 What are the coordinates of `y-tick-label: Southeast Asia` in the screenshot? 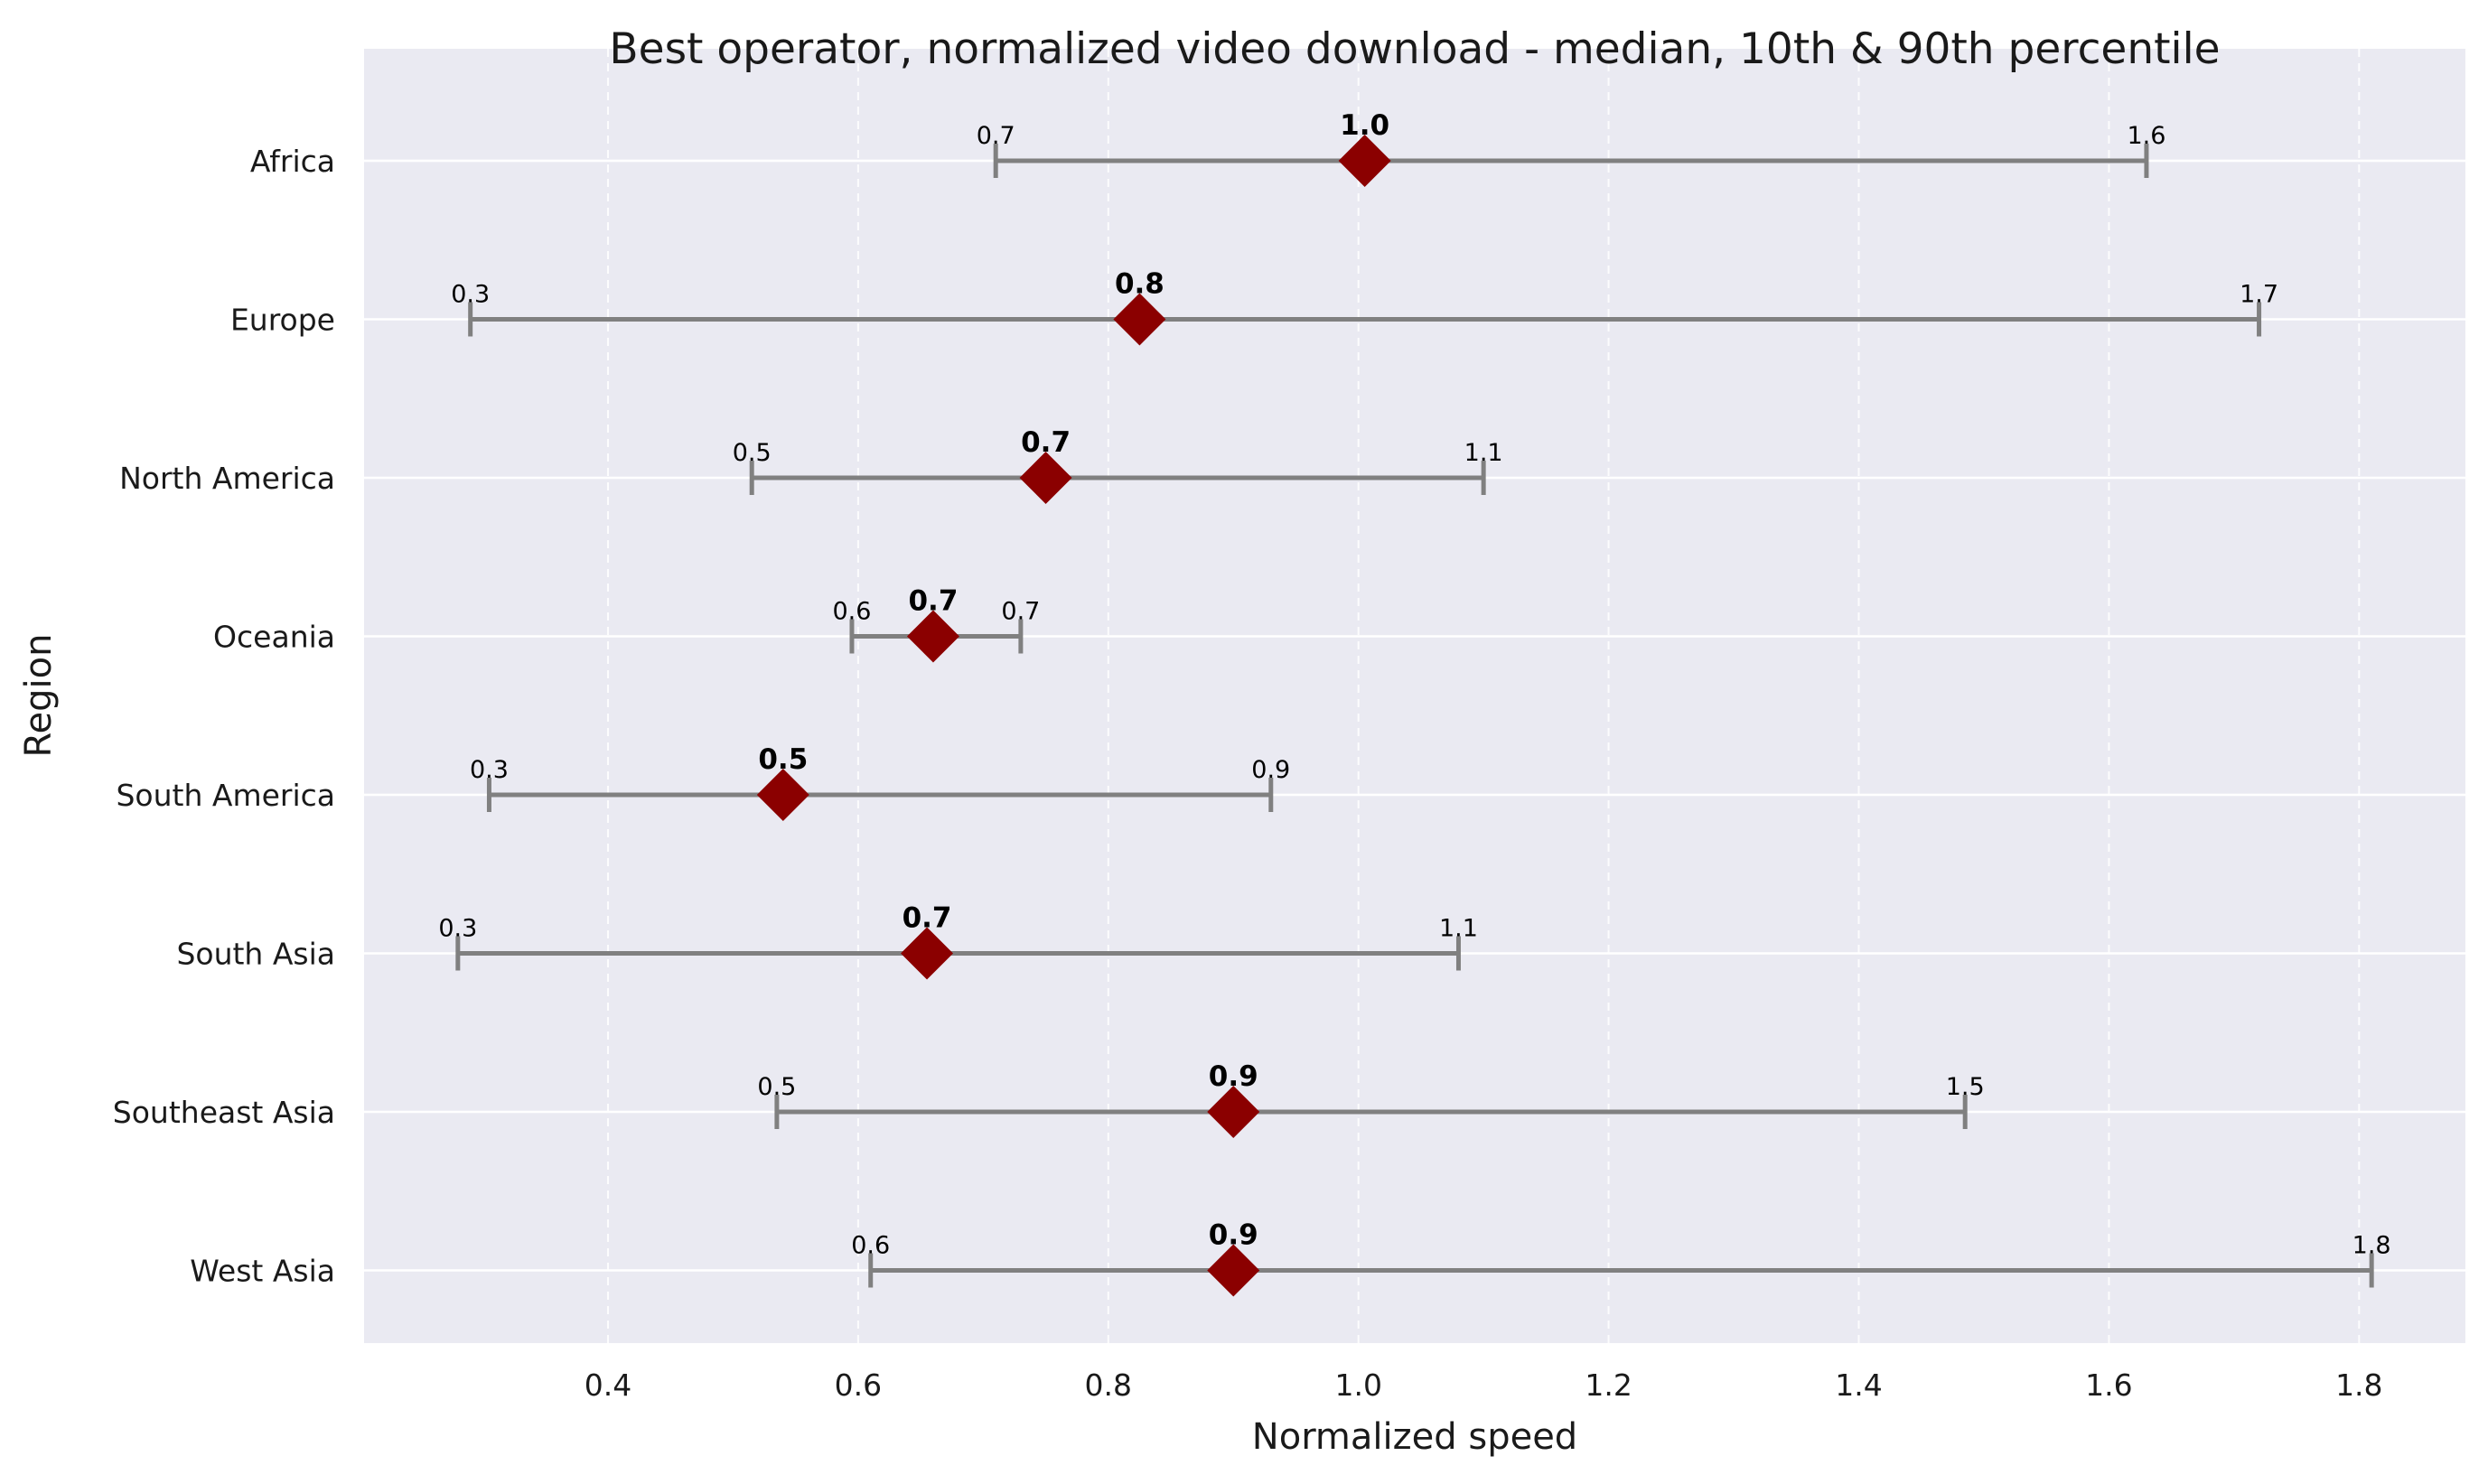 It's located at (224, 1112).